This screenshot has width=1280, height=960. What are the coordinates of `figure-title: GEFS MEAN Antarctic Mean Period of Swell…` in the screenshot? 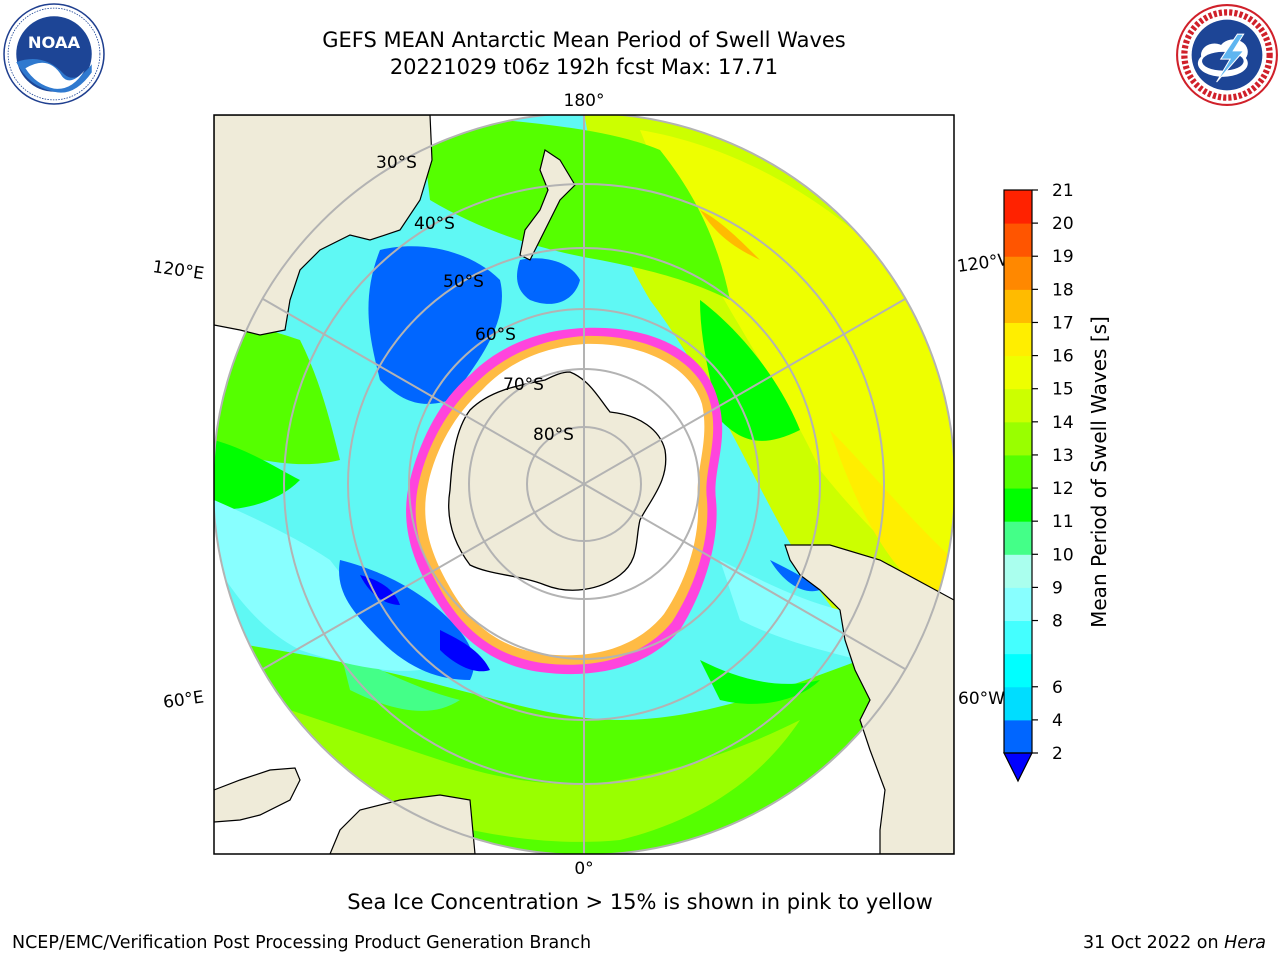 It's located at (584, 40).